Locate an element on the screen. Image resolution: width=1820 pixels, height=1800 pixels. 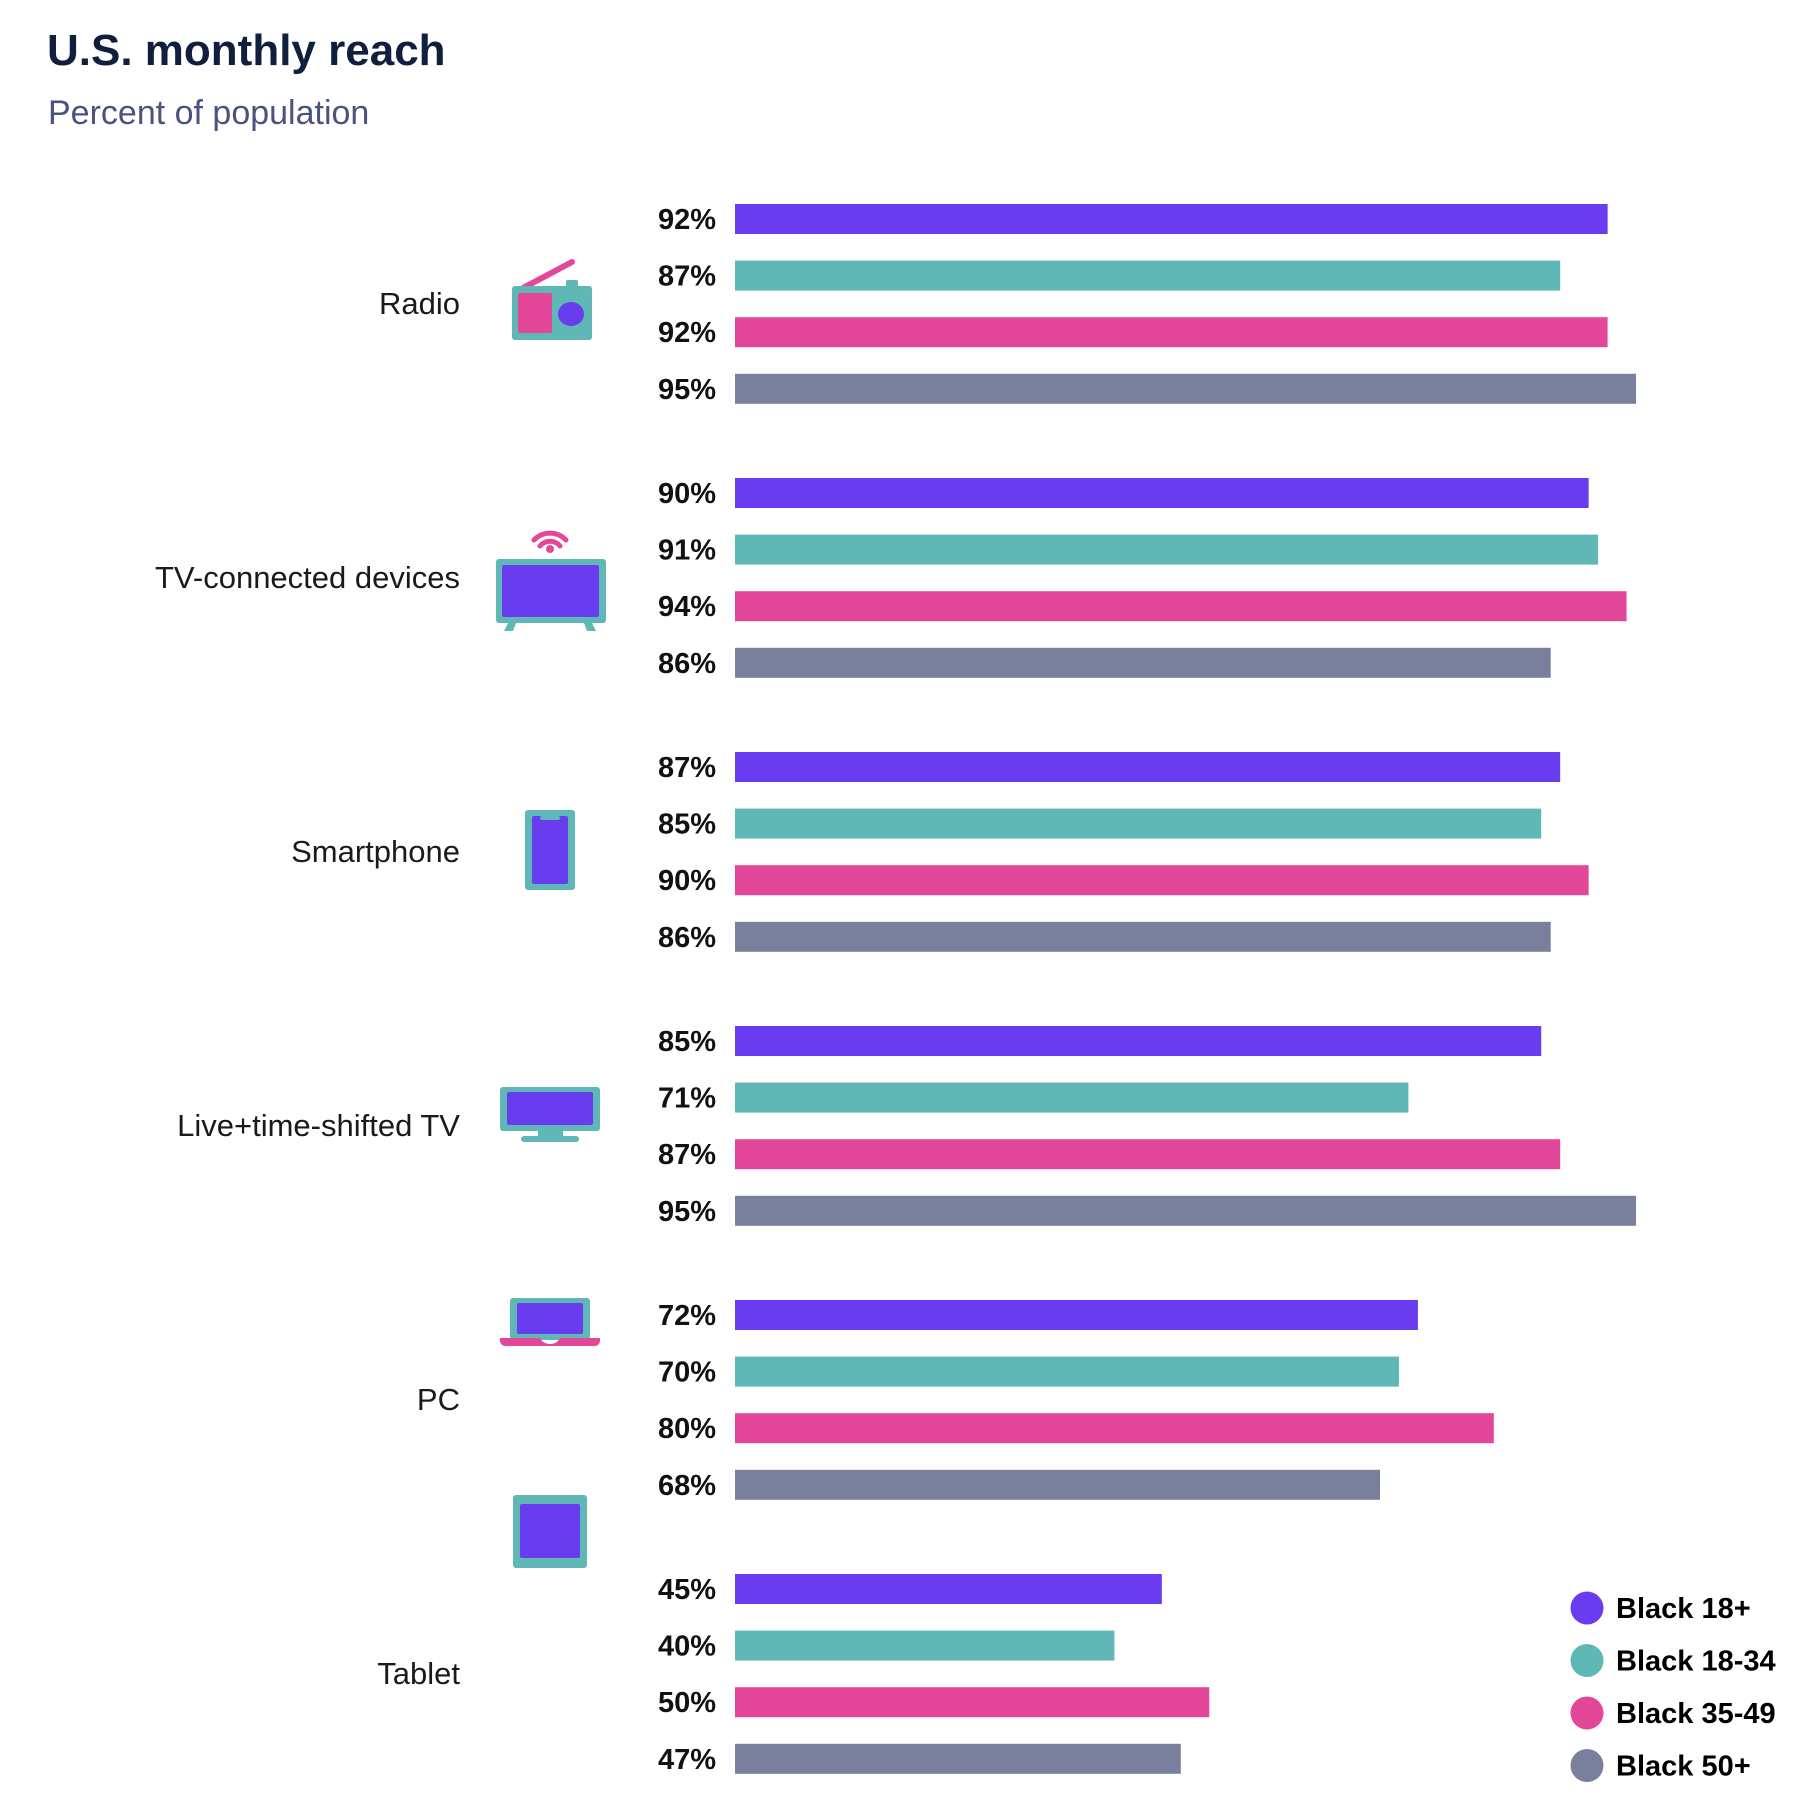
smartphone-icon is located at coordinates (550, 850).